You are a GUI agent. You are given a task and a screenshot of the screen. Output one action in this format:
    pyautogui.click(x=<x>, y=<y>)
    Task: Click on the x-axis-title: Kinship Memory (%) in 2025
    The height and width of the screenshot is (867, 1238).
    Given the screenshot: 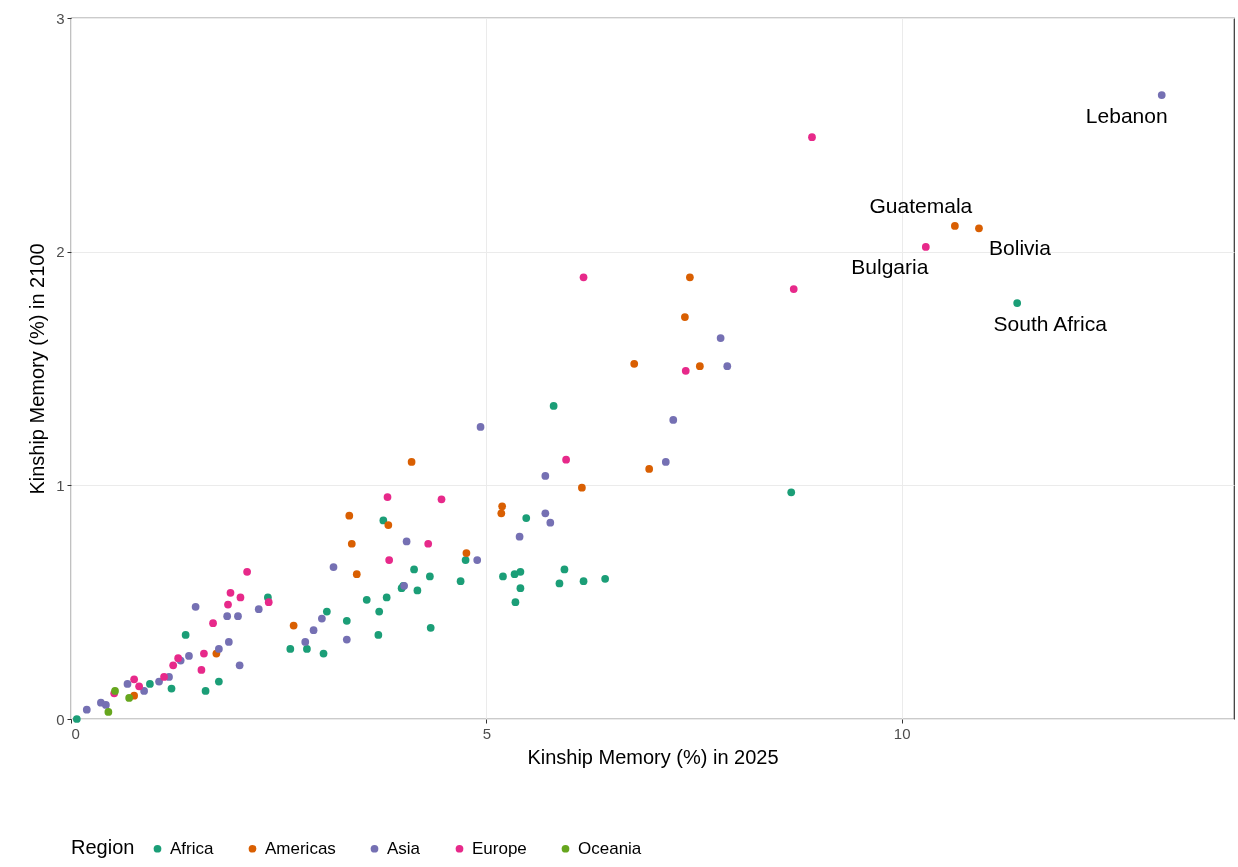 What is the action you would take?
    pyautogui.click(x=653, y=756)
    